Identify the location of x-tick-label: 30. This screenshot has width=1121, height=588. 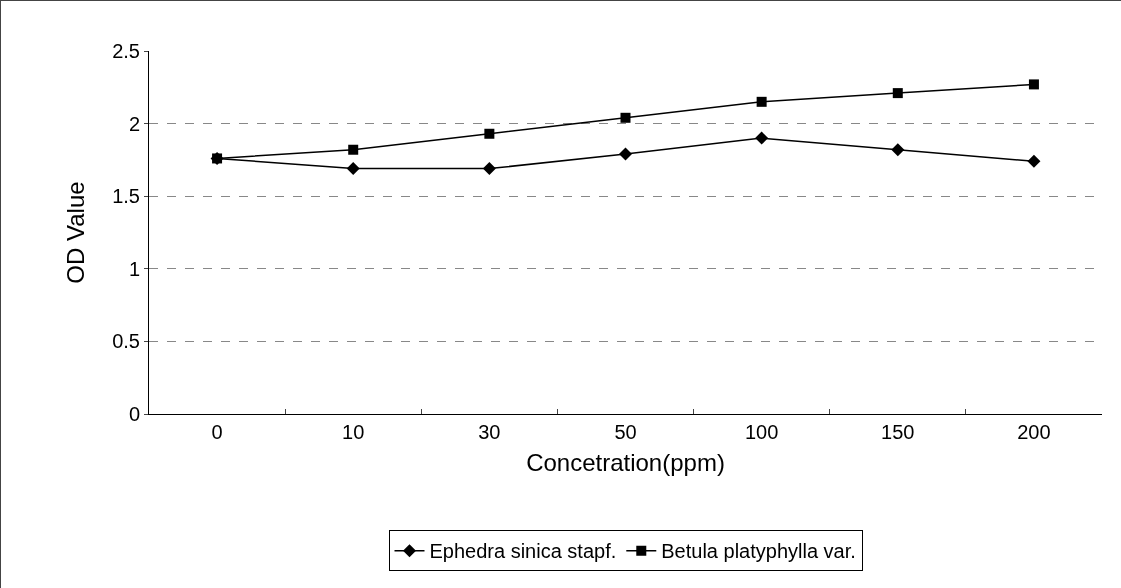
(489, 432).